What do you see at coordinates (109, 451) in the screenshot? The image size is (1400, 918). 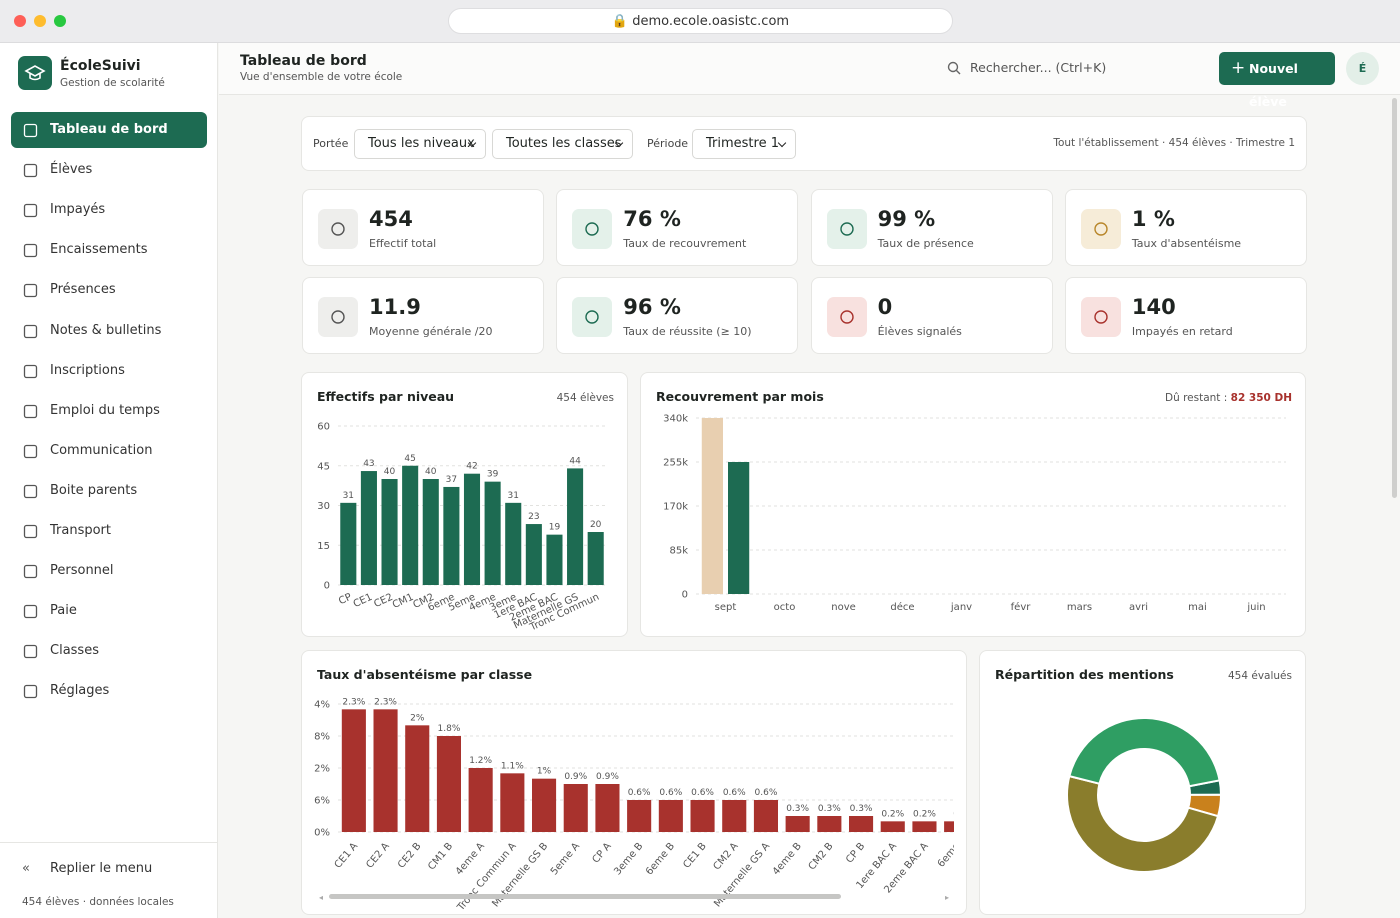 I see `nav-item: Communication` at bounding box center [109, 451].